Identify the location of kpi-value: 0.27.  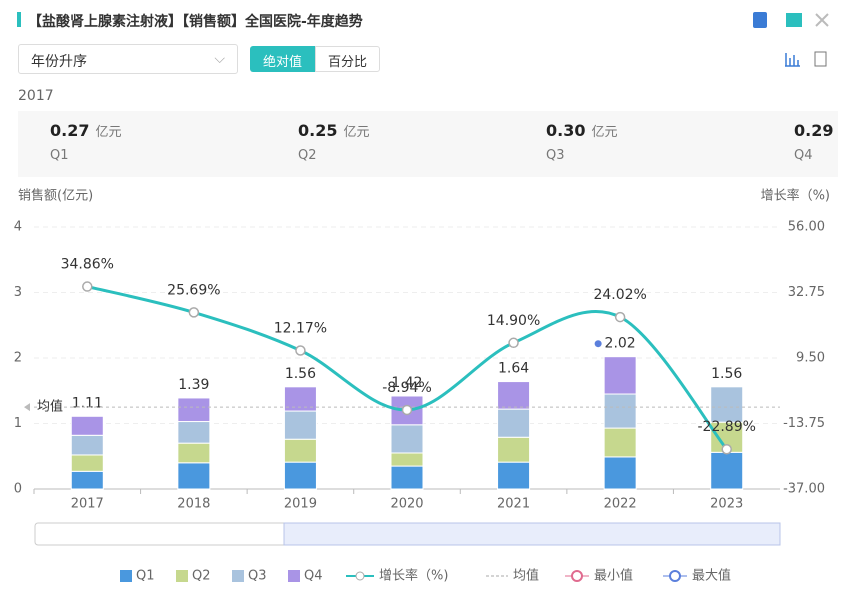
(70, 130).